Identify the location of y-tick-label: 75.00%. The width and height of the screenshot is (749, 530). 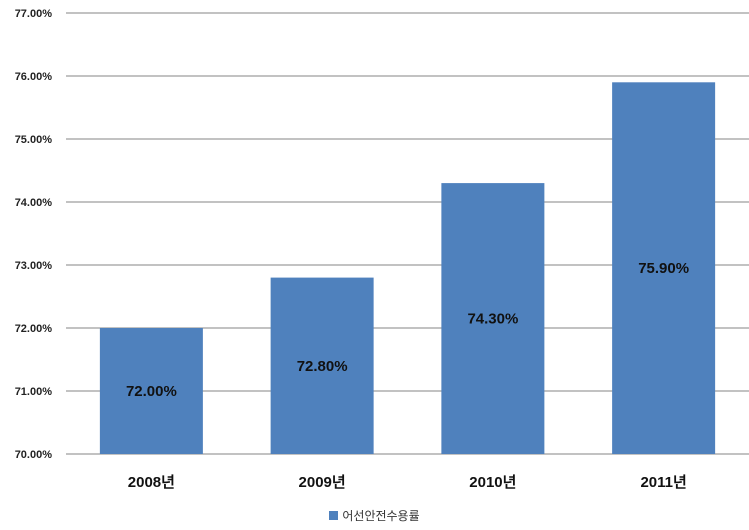
(34, 140).